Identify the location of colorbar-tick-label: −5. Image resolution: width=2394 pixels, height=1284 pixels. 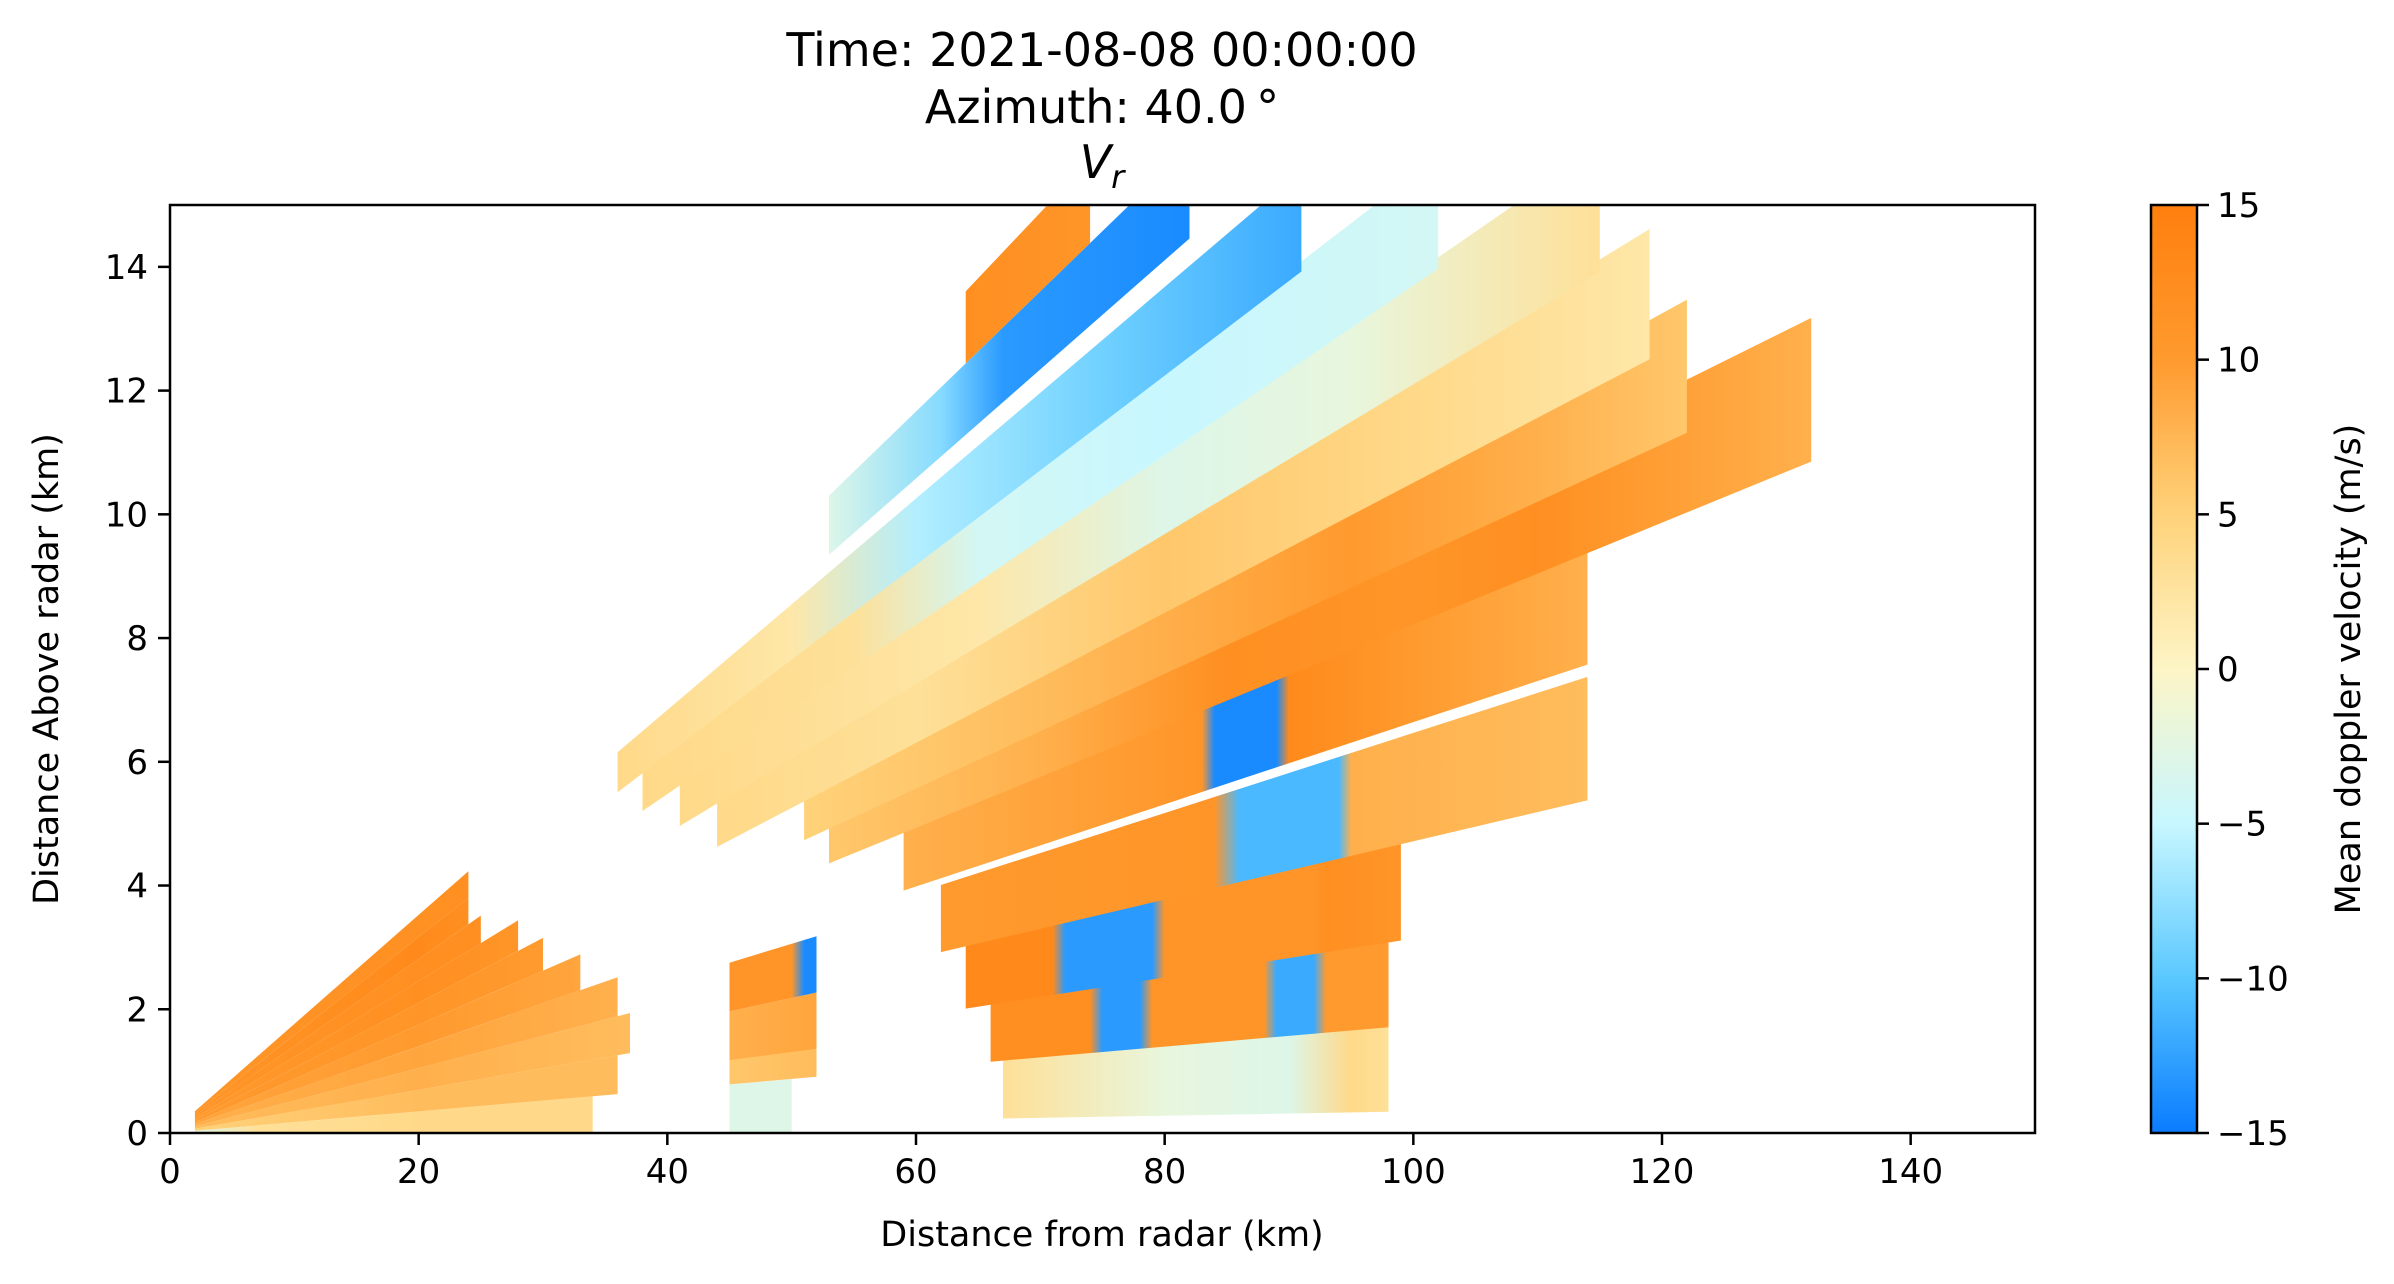
(2242, 825).